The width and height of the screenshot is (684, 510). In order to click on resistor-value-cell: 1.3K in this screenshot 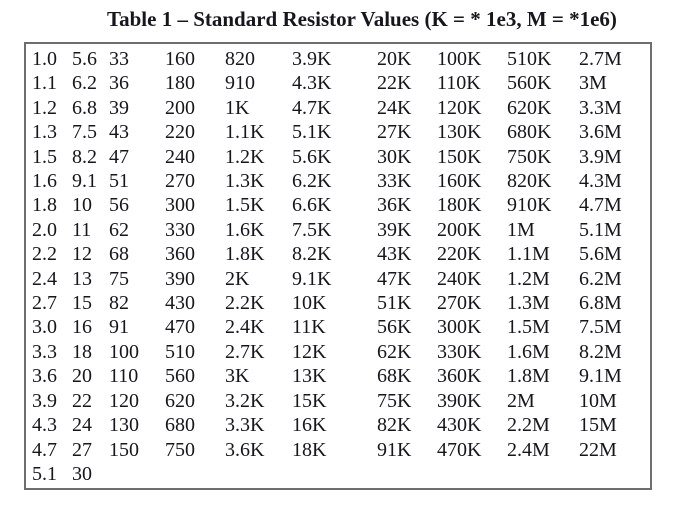, I will do `click(245, 181)`.